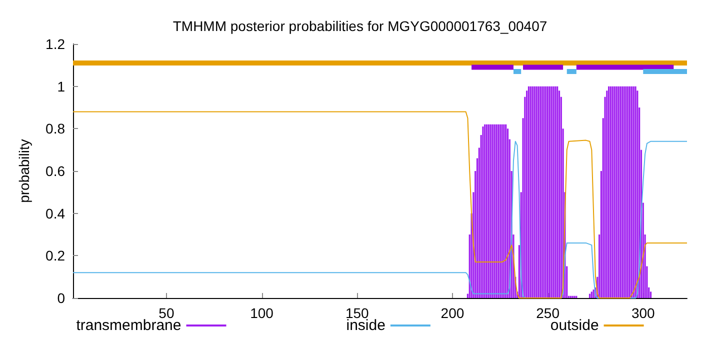 The height and width of the screenshot is (352, 720). I want to click on y-tick-label: 0, so click(61, 298).